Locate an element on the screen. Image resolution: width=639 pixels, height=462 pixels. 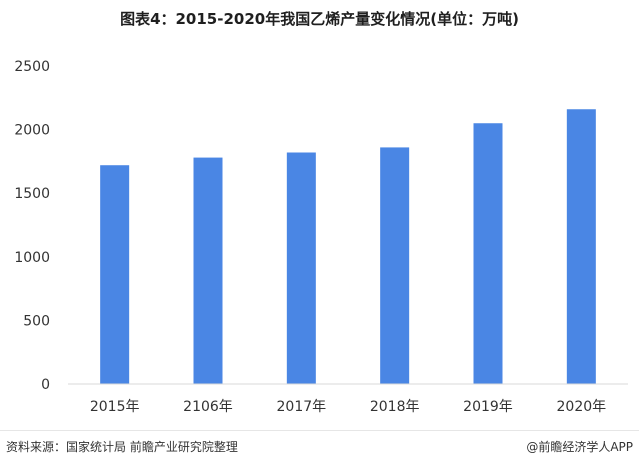
x-tick-label: 2018年 is located at coordinates (395, 407).